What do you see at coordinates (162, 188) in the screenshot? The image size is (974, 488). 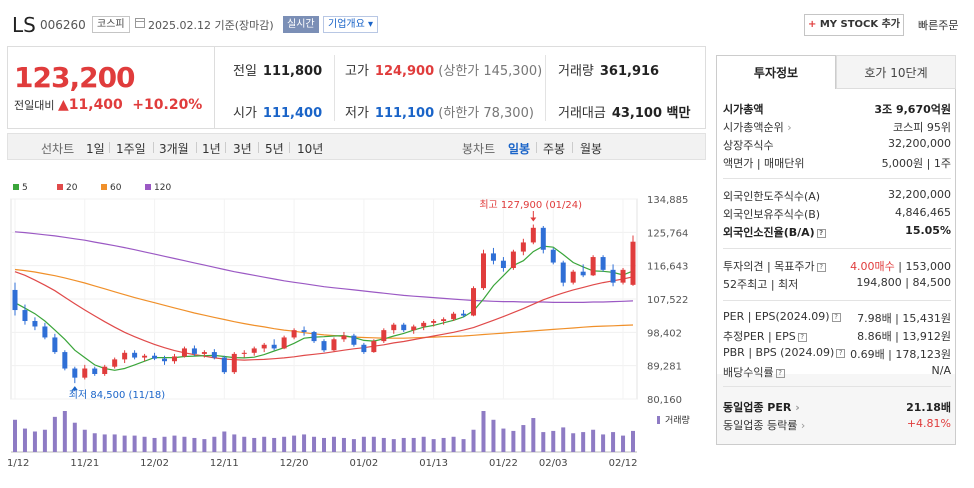 I see `legend-label-120: 120` at bounding box center [162, 188].